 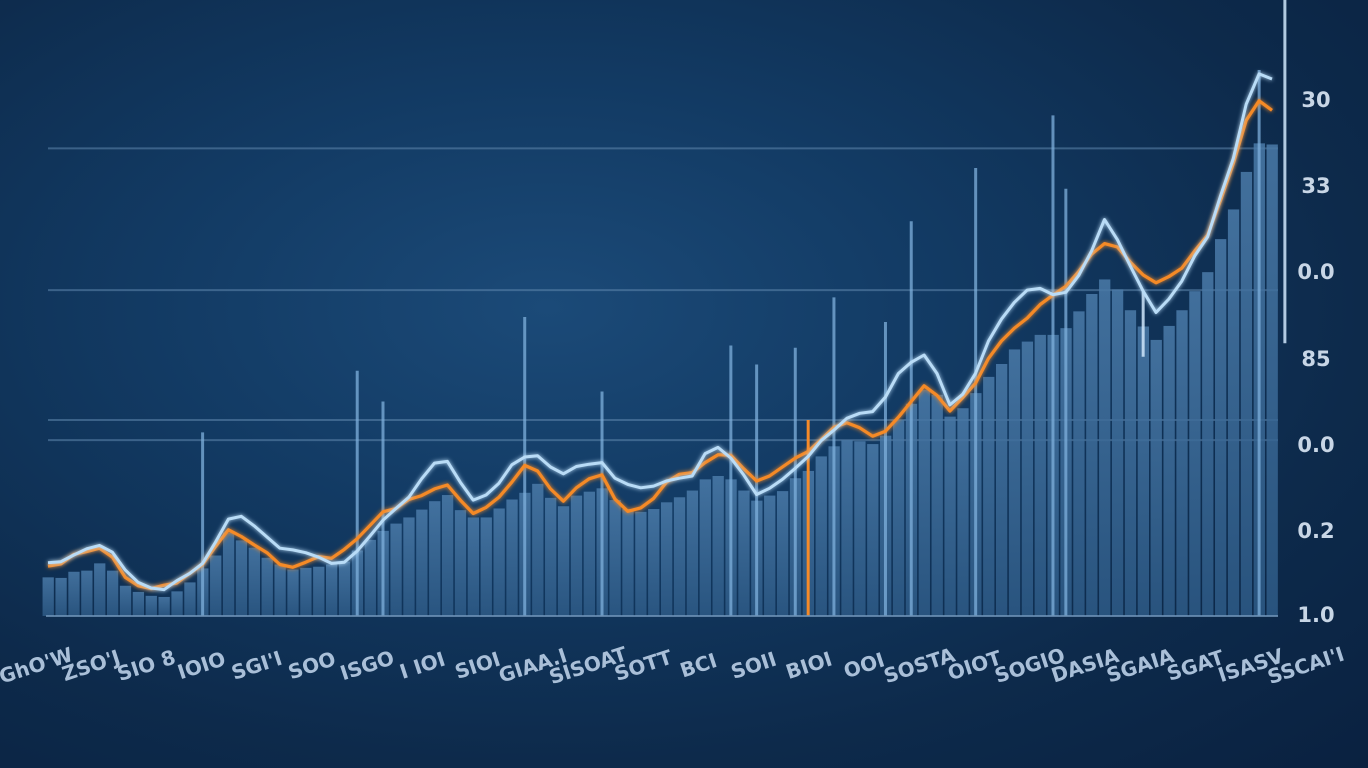 I want to click on x-tick-label: SGI'I, so click(x=256, y=665).